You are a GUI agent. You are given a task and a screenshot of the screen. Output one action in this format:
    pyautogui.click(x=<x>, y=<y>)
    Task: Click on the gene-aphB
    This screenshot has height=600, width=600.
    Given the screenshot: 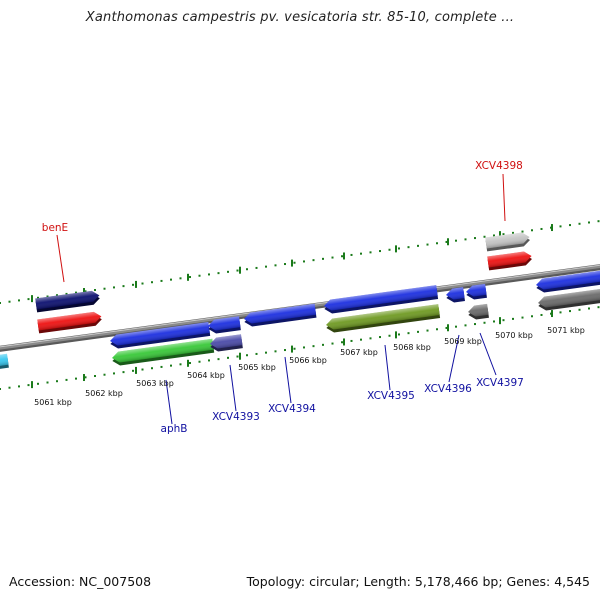 What is the action you would take?
    pyautogui.click(x=163, y=352)
    